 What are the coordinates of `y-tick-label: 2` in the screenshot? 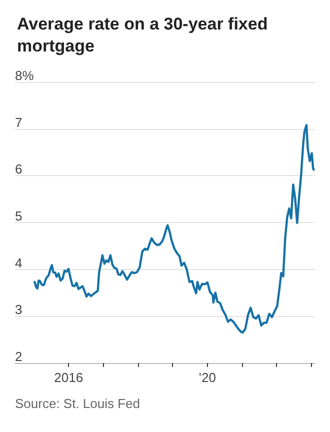 It's located at (18, 356).